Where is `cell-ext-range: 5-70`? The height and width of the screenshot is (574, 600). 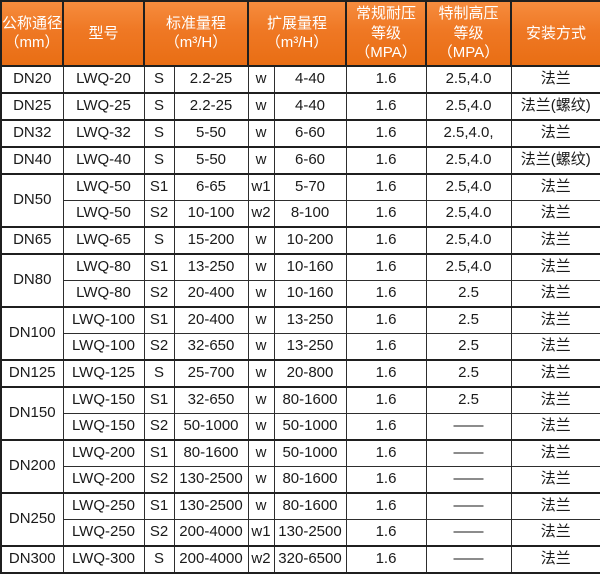
cell-ext-range: 5-70 is located at coordinates (310, 186).